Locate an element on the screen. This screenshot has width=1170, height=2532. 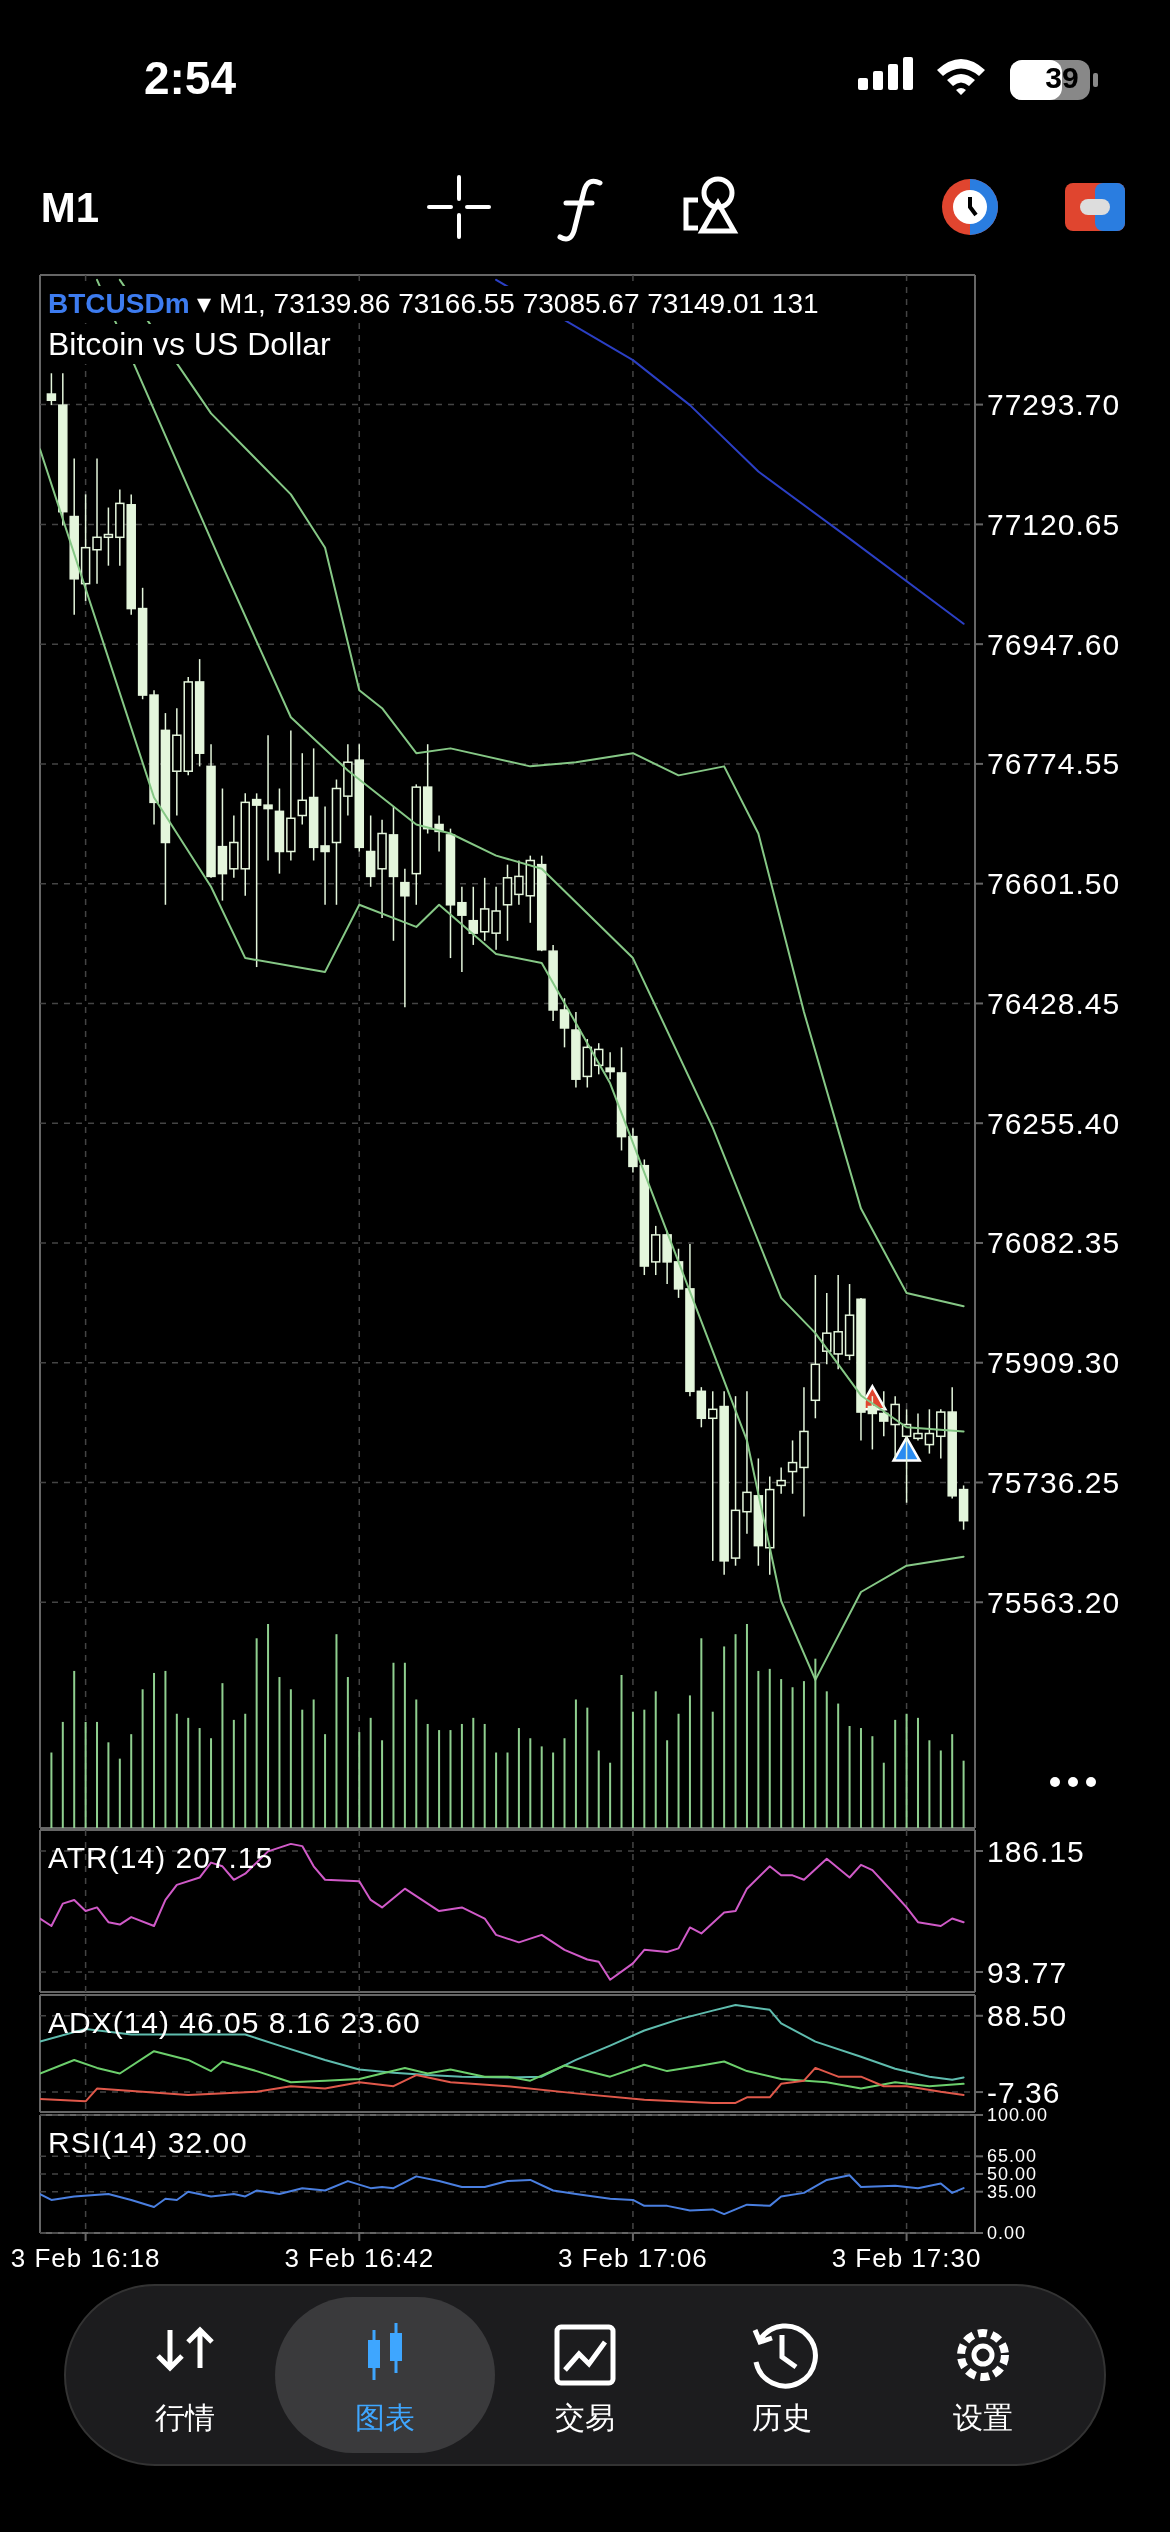
y-tick-label: 76255.40 is located at coordinates (1054, 1123).